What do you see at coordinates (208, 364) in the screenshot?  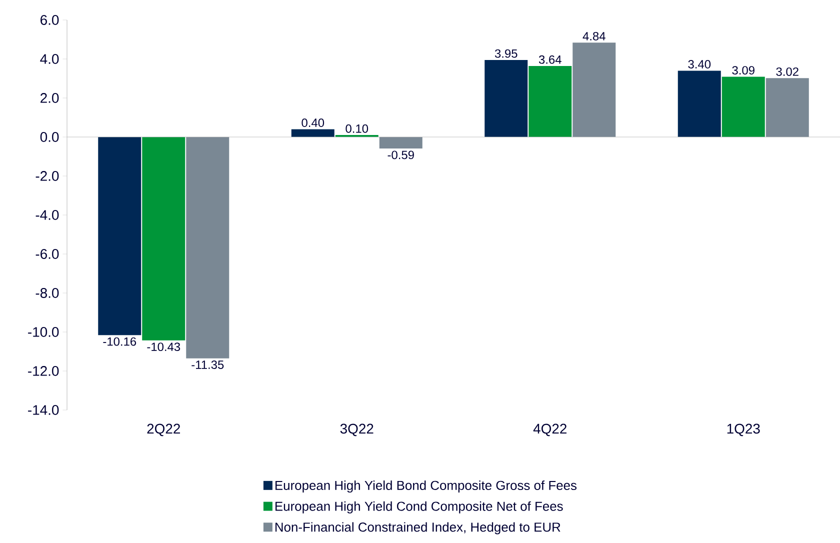 I see `data-label: -11.35` at bounding box center [208, 364].